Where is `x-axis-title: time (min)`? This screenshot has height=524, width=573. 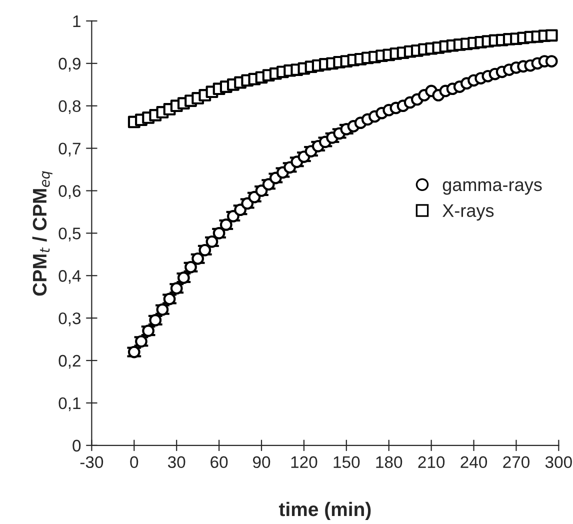 x-axis-title: time (min) is located at coordinates (324, 511).